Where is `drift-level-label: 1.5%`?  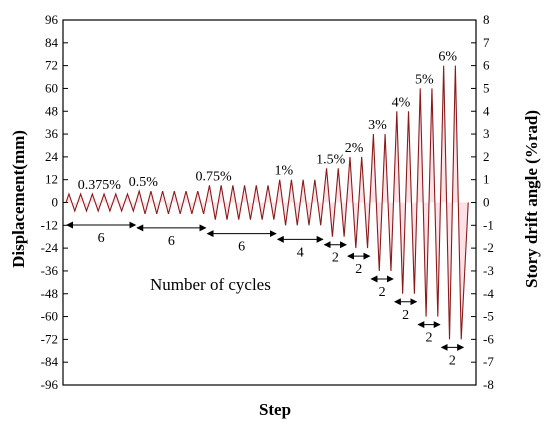
drift-level-label: 1.5% is located at coordinates (331, 159).